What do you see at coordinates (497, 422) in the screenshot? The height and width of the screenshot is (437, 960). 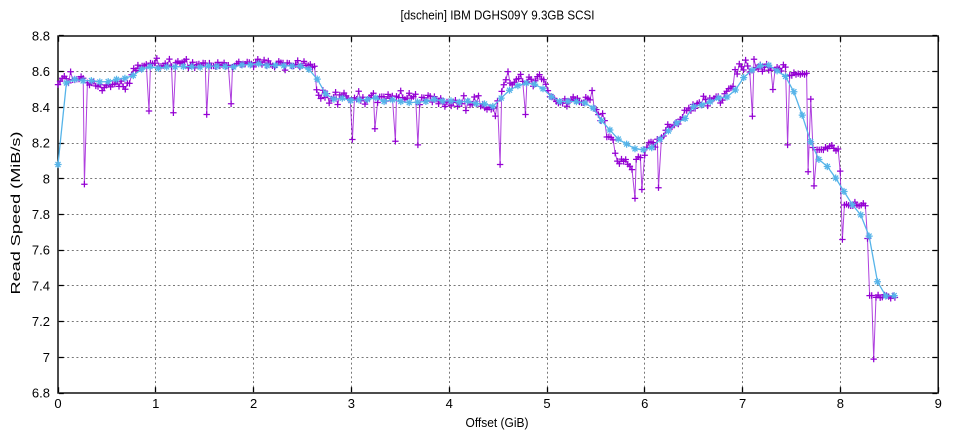 I see `svg-text: Offset (GiB)` at bounding box center [497, 422].